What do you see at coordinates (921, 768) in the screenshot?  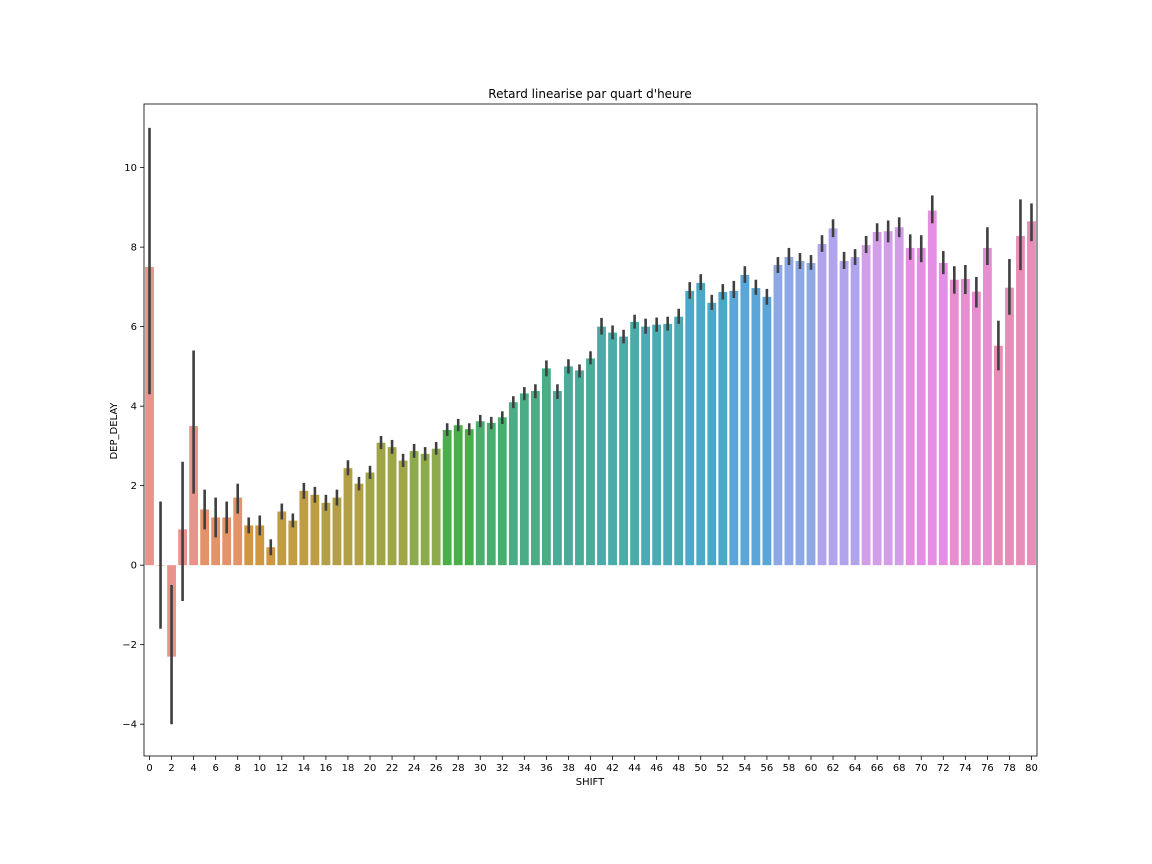 I see `x-tick-label: 70` at bounding box center [921, 768].